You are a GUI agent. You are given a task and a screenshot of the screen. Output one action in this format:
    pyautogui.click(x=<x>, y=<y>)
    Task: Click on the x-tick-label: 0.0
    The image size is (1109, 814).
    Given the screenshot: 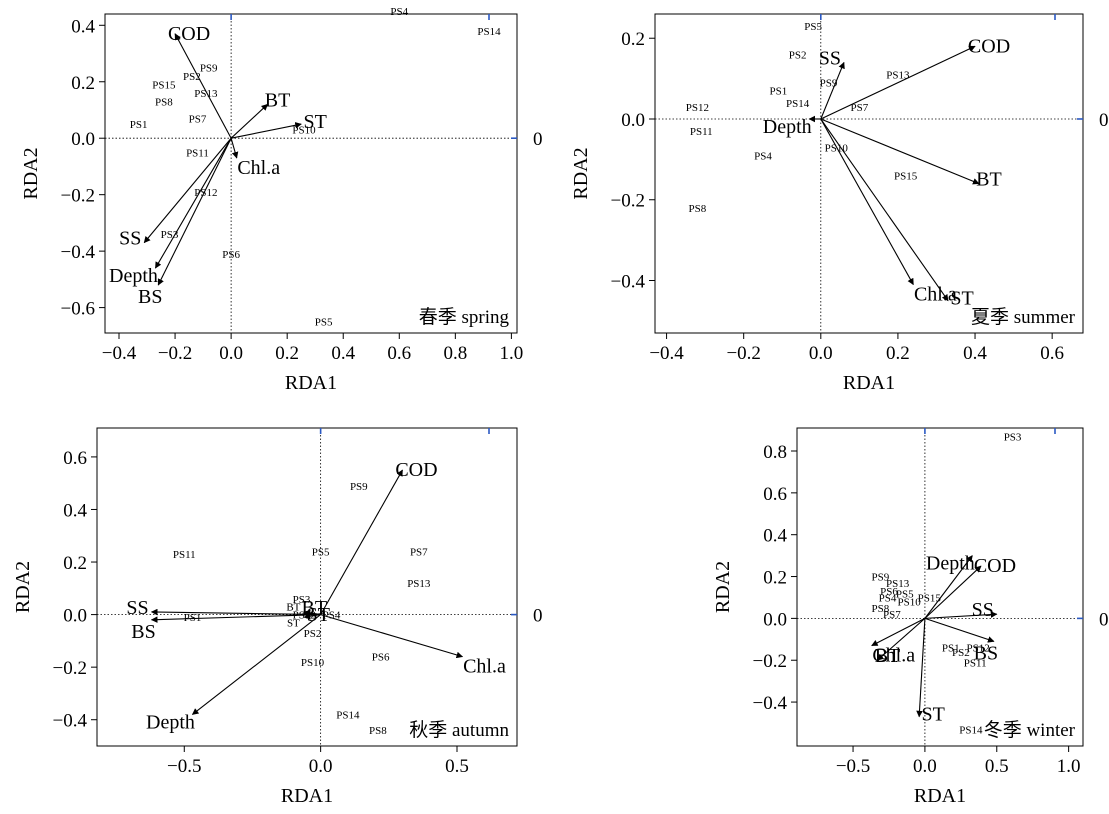 What is the action you would take?
    pyautogui.click(x=231, y=353)
    